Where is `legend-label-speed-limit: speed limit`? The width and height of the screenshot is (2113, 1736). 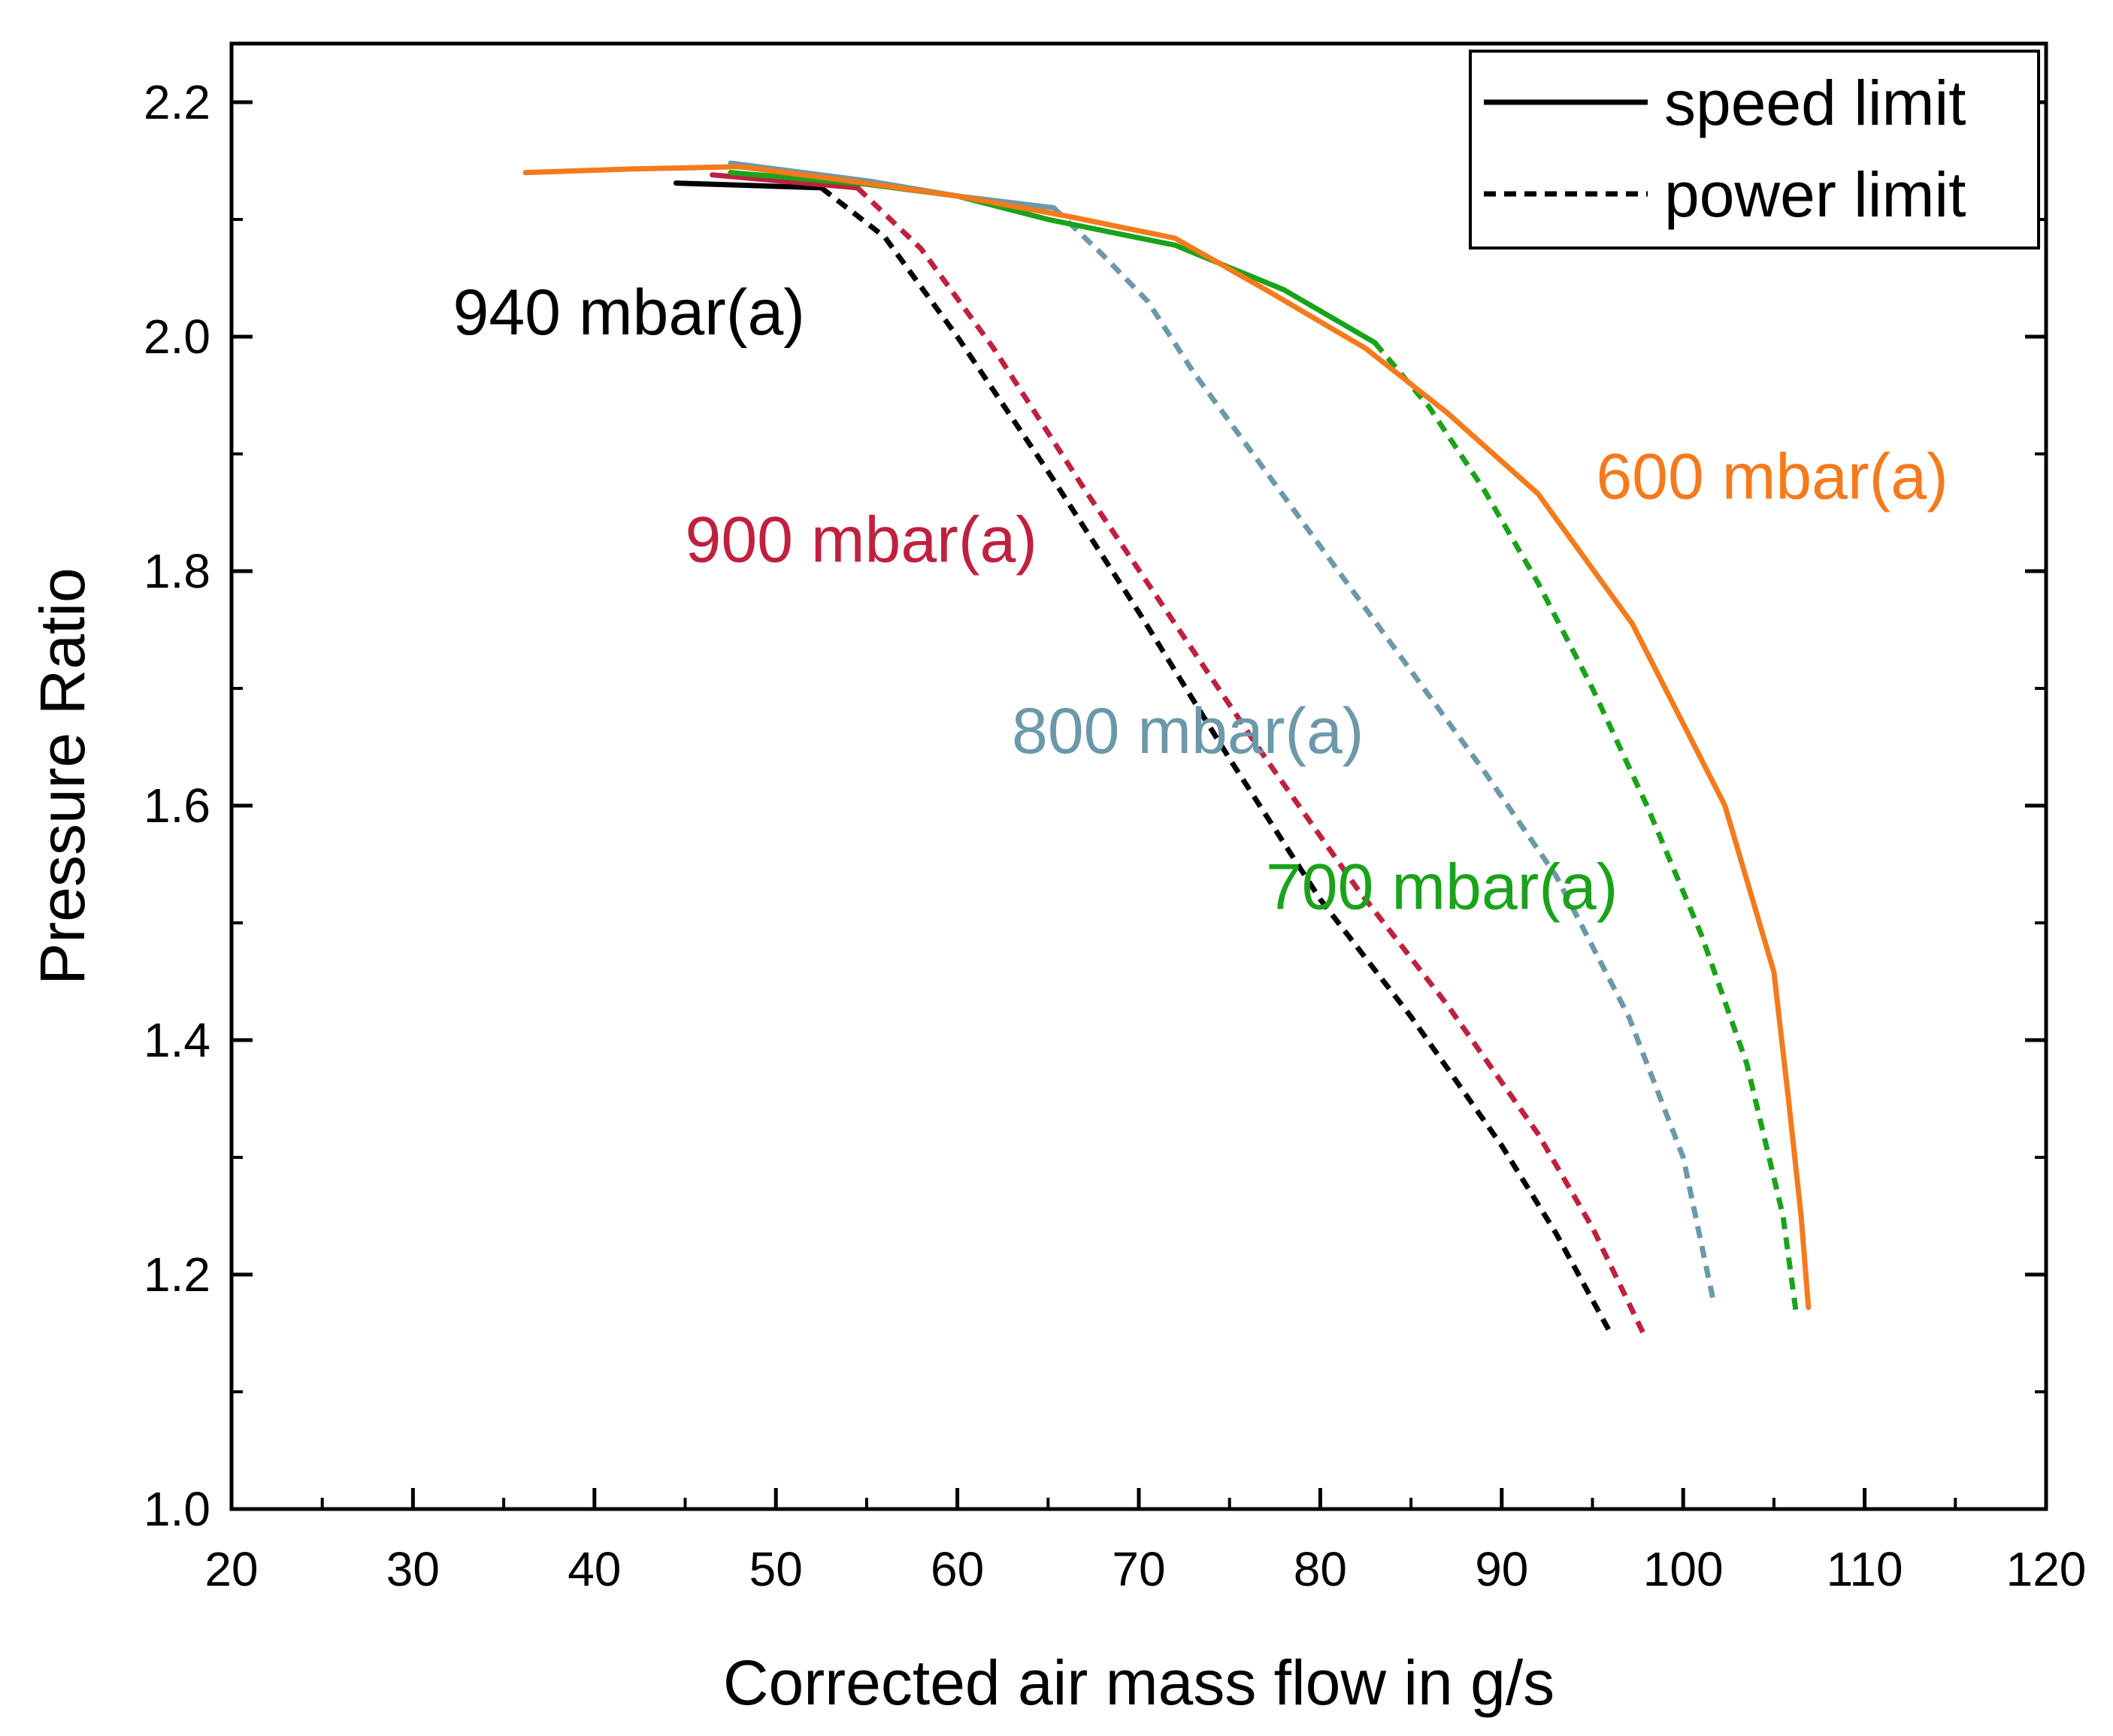
legend-label-speed-limit: speed limit is located at coordinates (1815, 103).